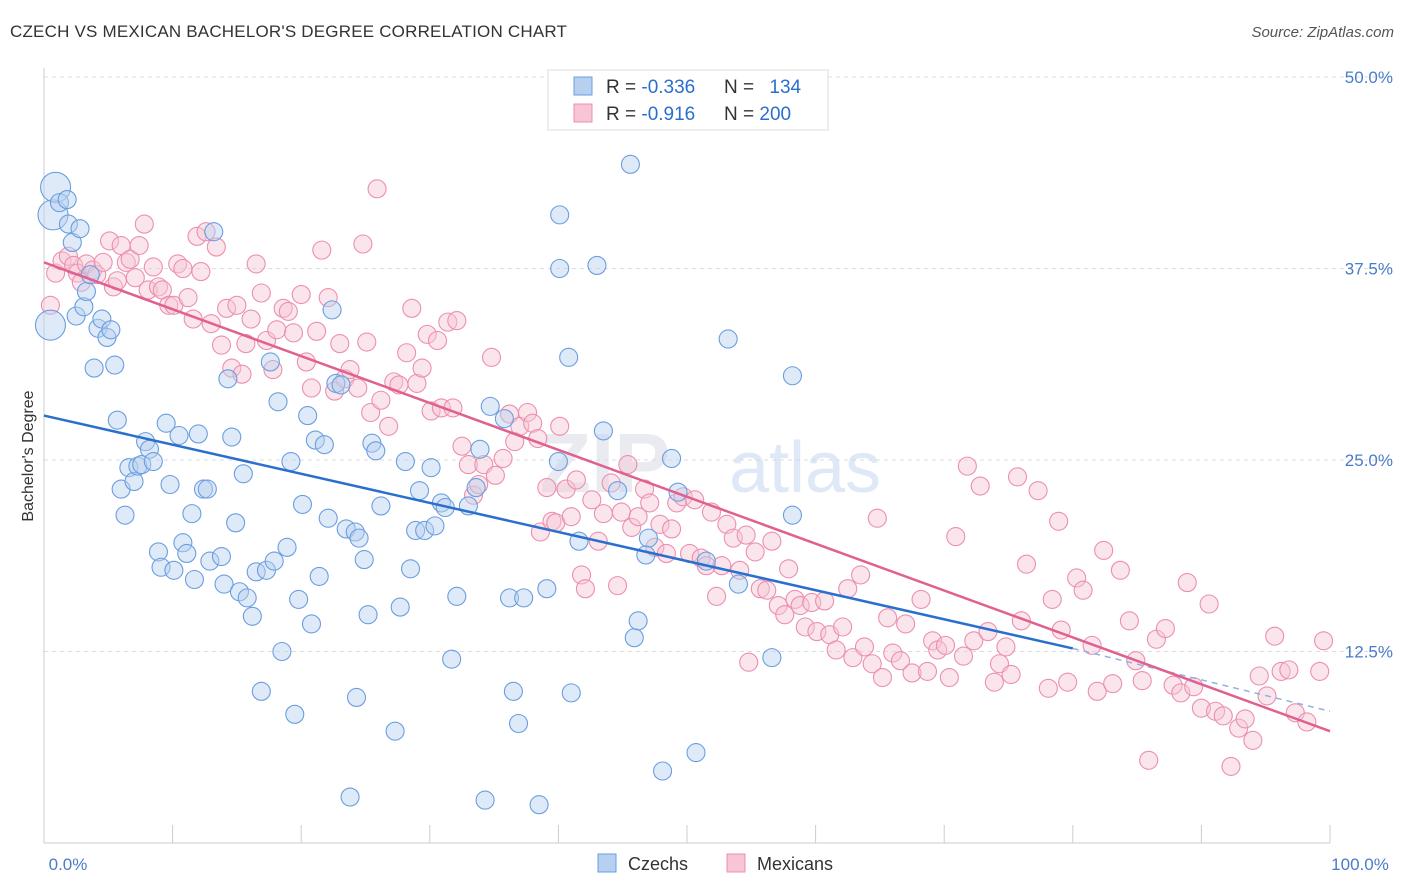 The height and width of the screenshot is (892, 1406). I want to click on y-axis-label: Bachelor's Degree, so click(28, 455).